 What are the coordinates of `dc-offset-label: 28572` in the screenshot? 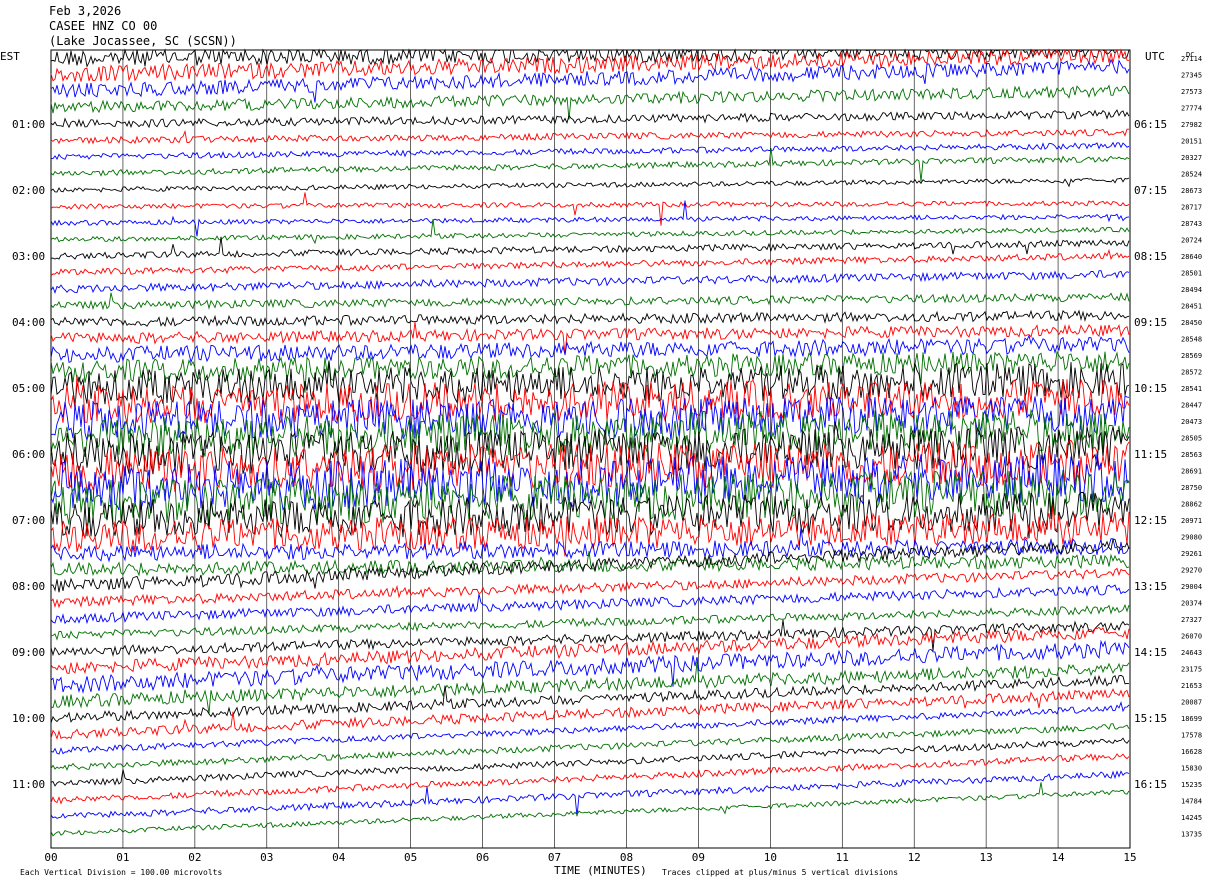 It's located at (1191, 373).